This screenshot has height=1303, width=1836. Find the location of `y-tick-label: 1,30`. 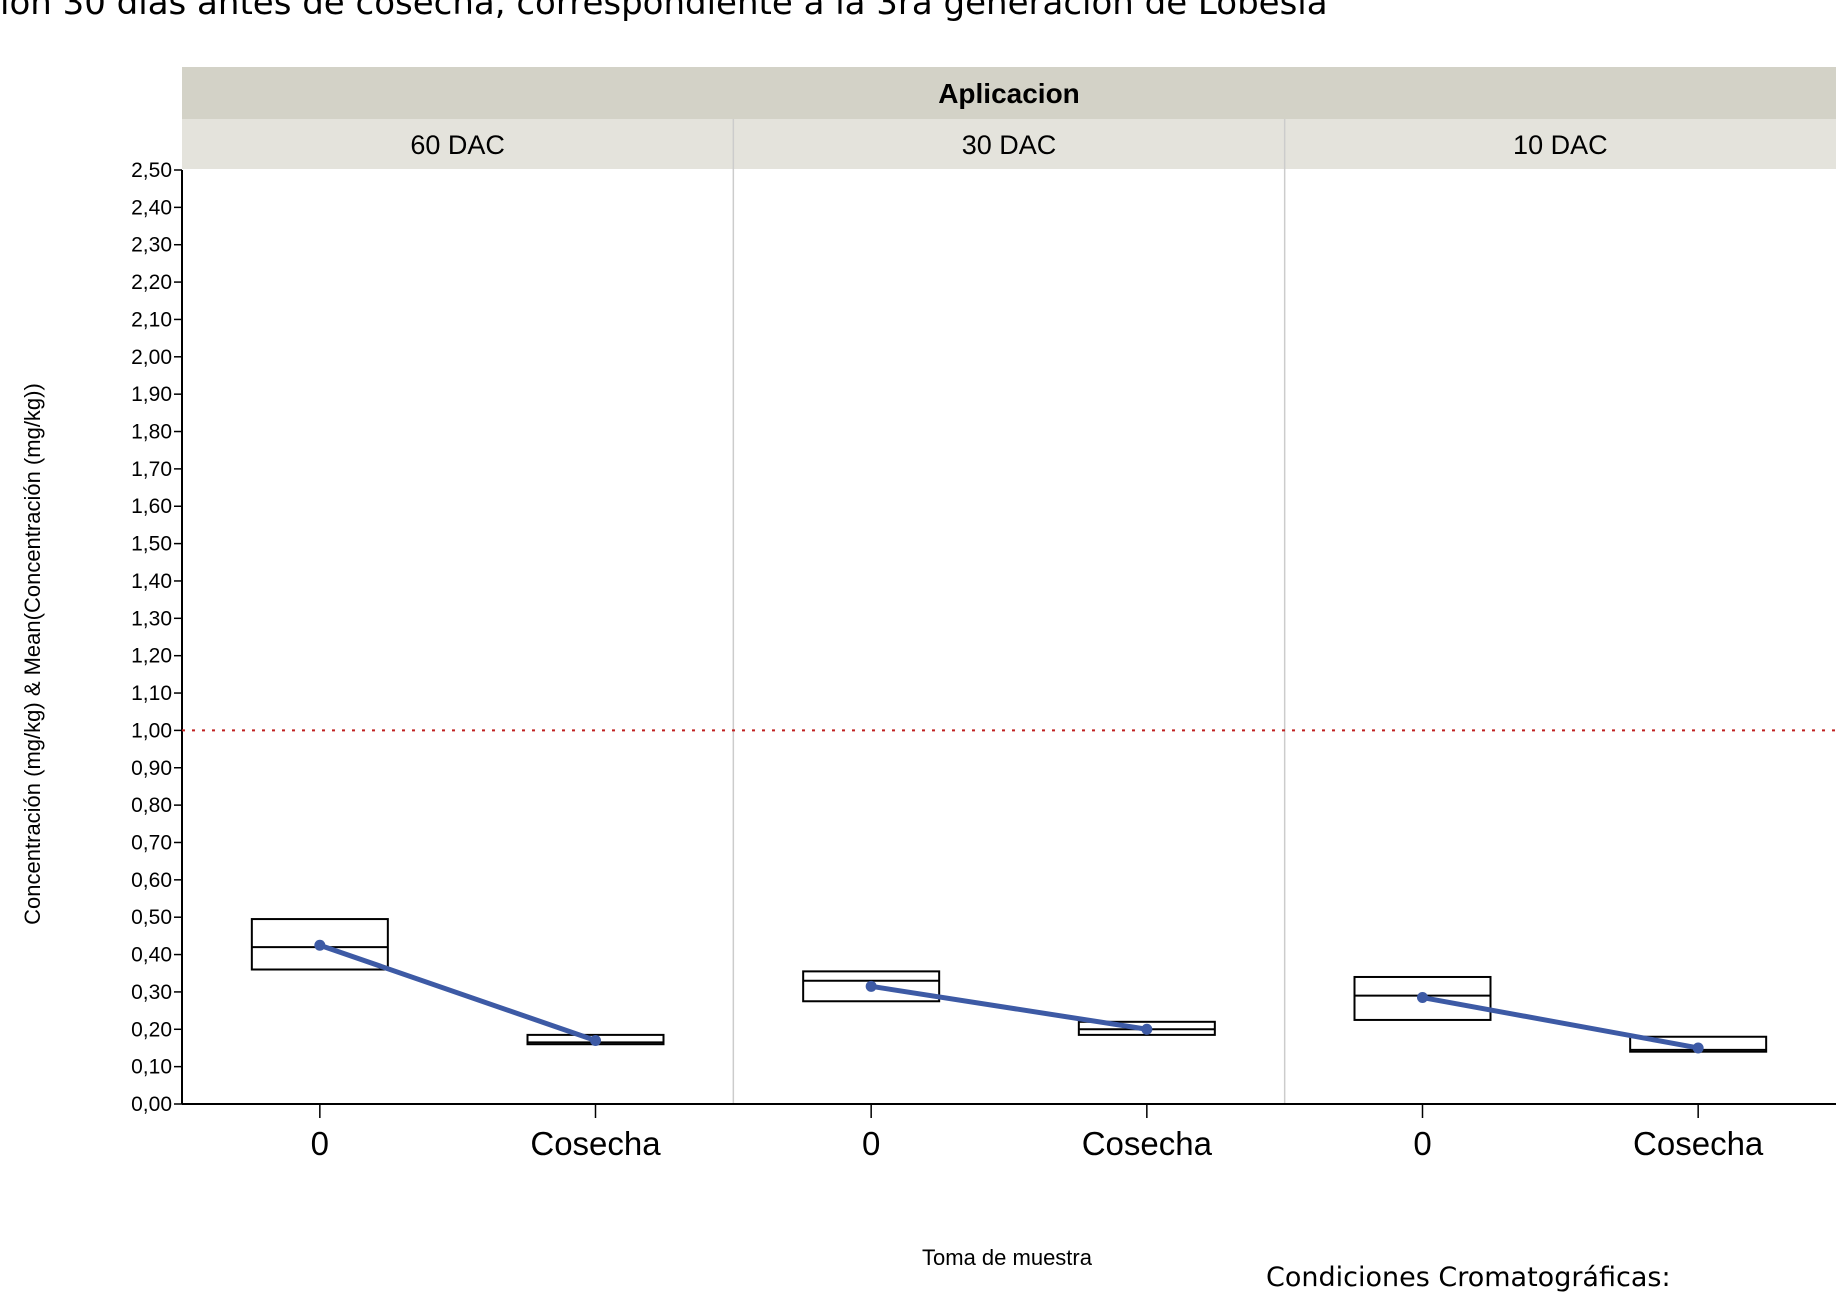

y-tick-label: 1,30 is located at coordinates (151, 618).